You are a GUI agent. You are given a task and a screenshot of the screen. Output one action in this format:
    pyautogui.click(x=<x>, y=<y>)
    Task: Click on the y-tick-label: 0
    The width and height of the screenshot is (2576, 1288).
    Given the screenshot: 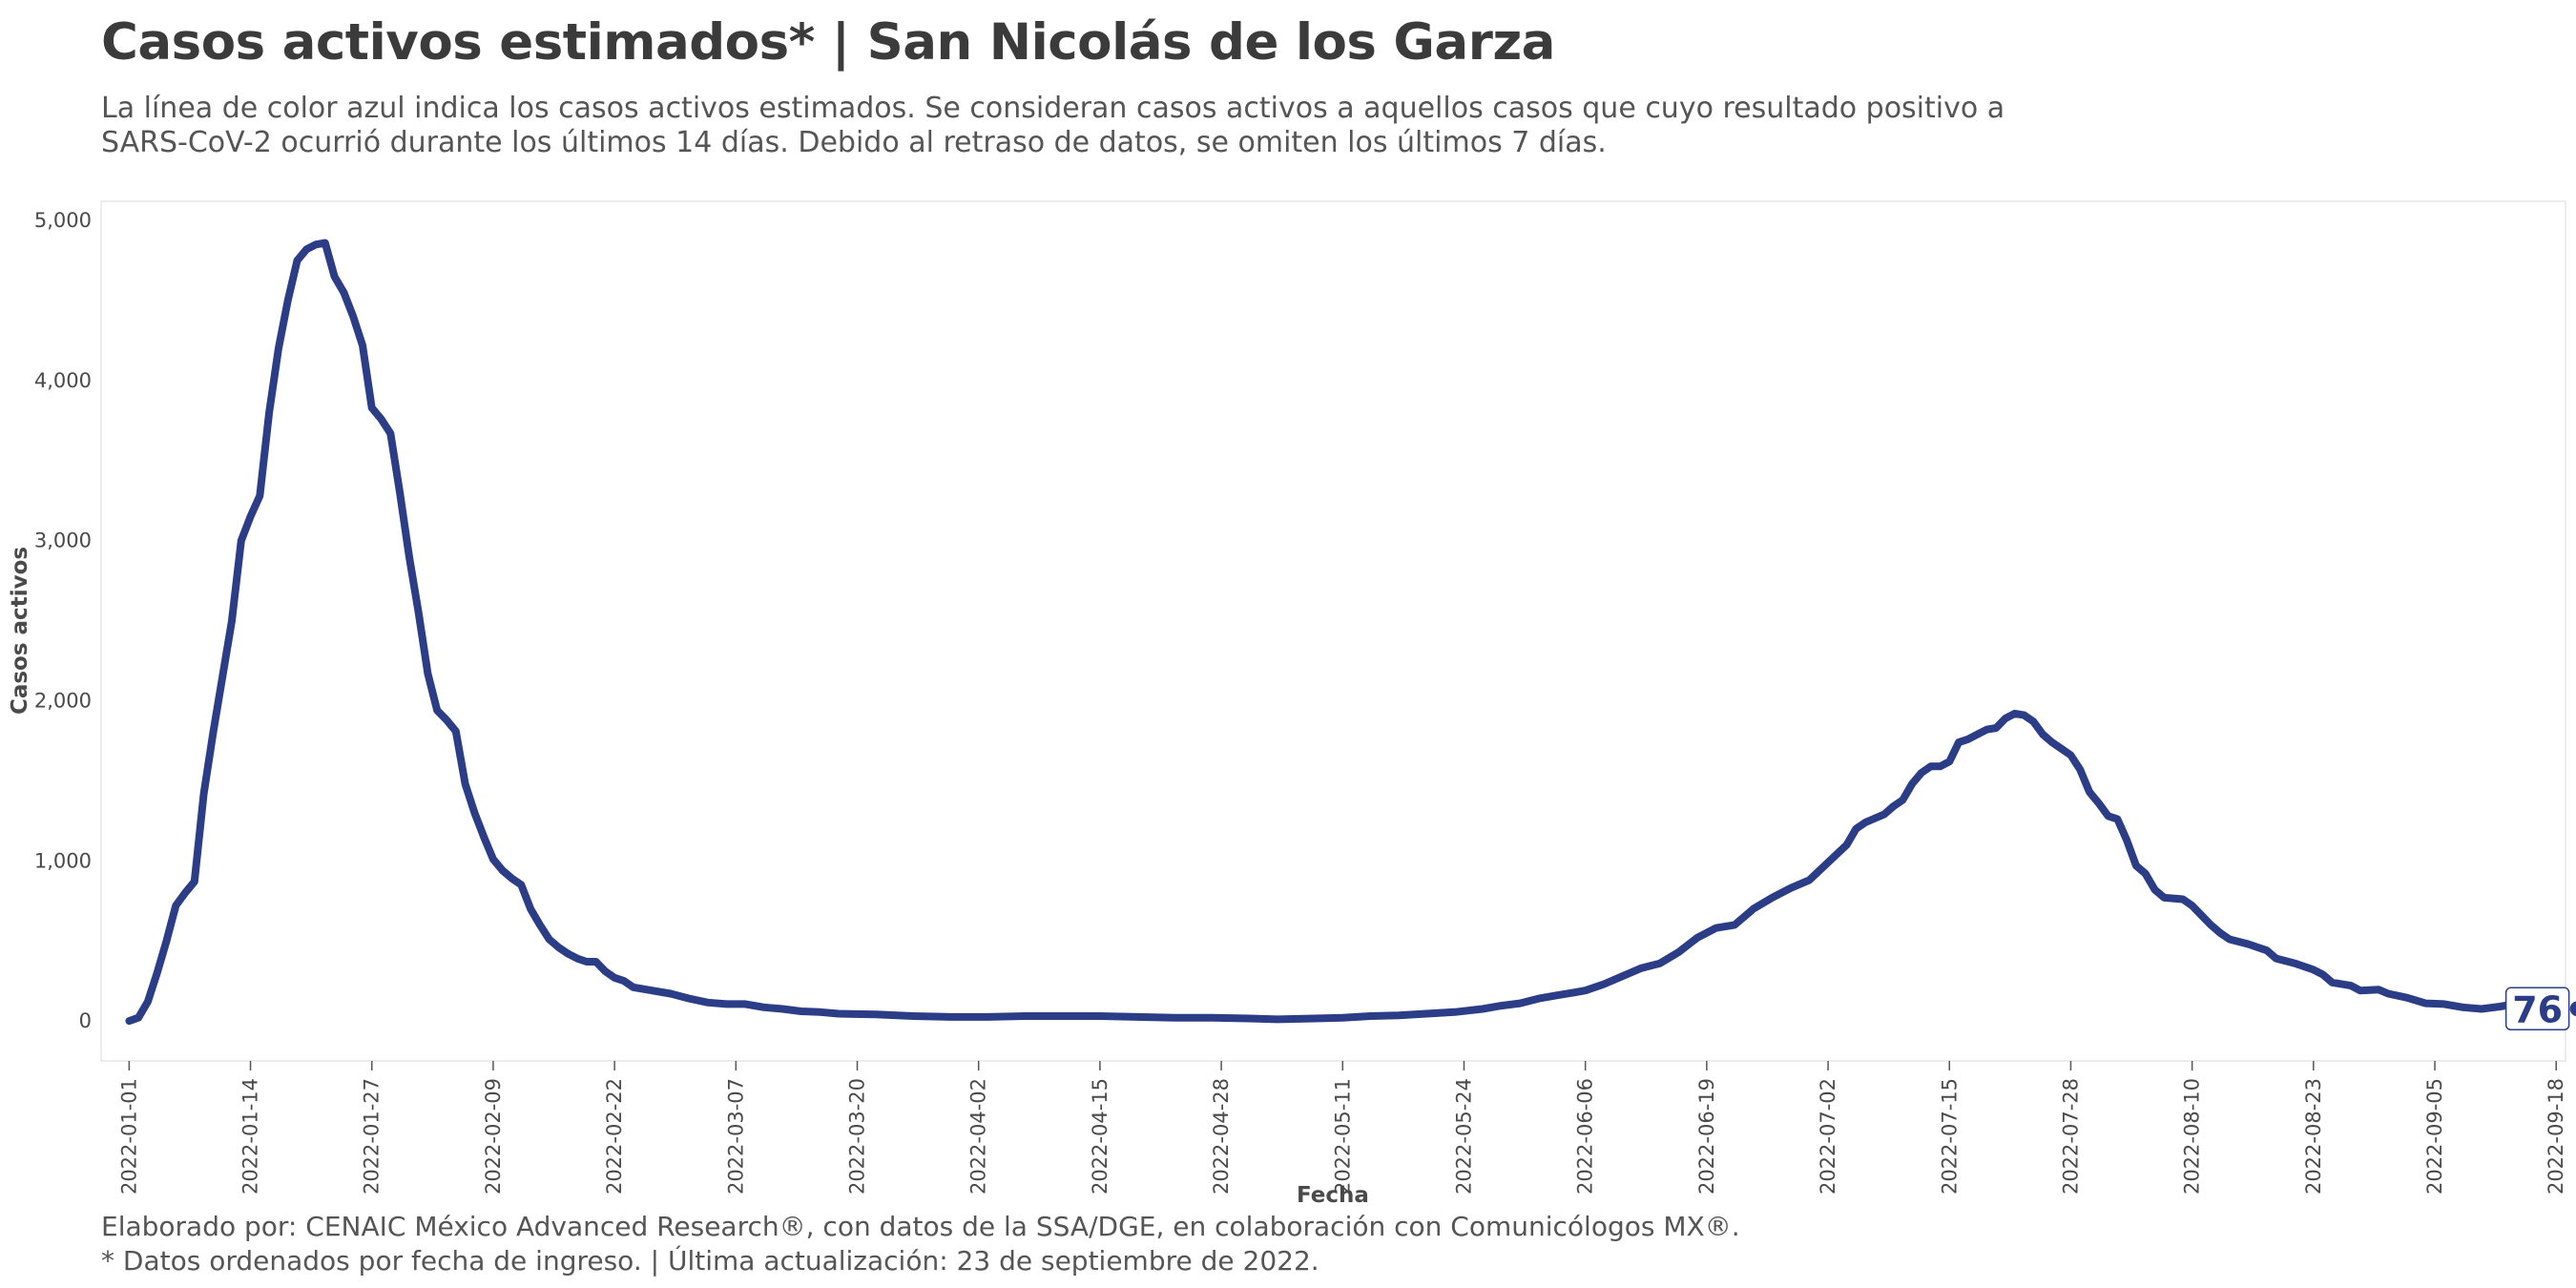 What is the action you would take?
    pyautogui.click(x=85, y=1020)
    